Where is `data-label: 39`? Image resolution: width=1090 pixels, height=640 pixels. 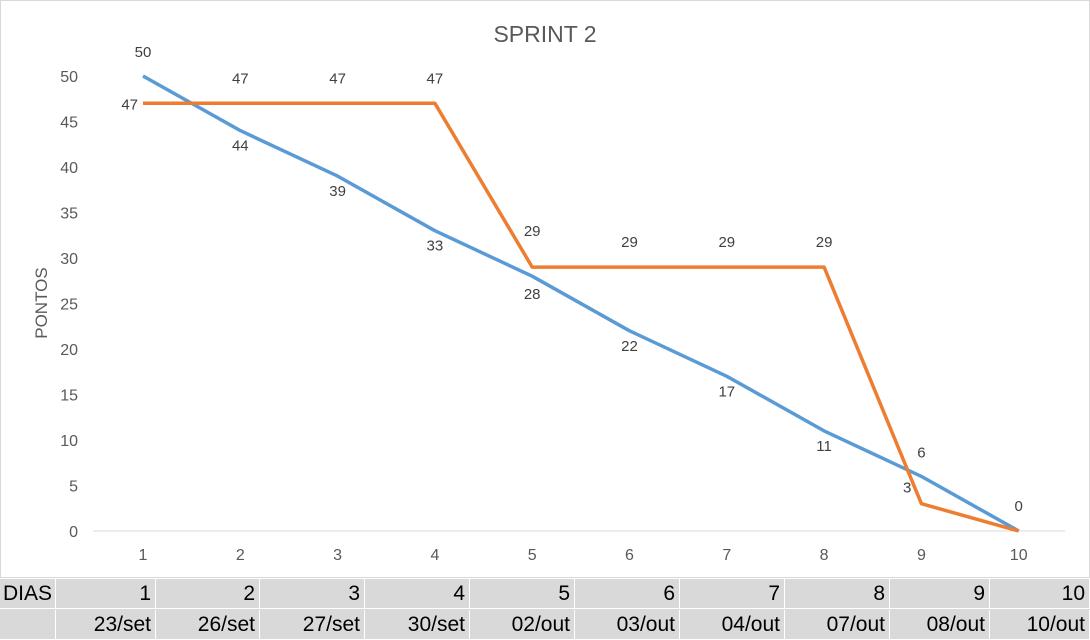 data-label: 39 is located at coordinates (337, 191).